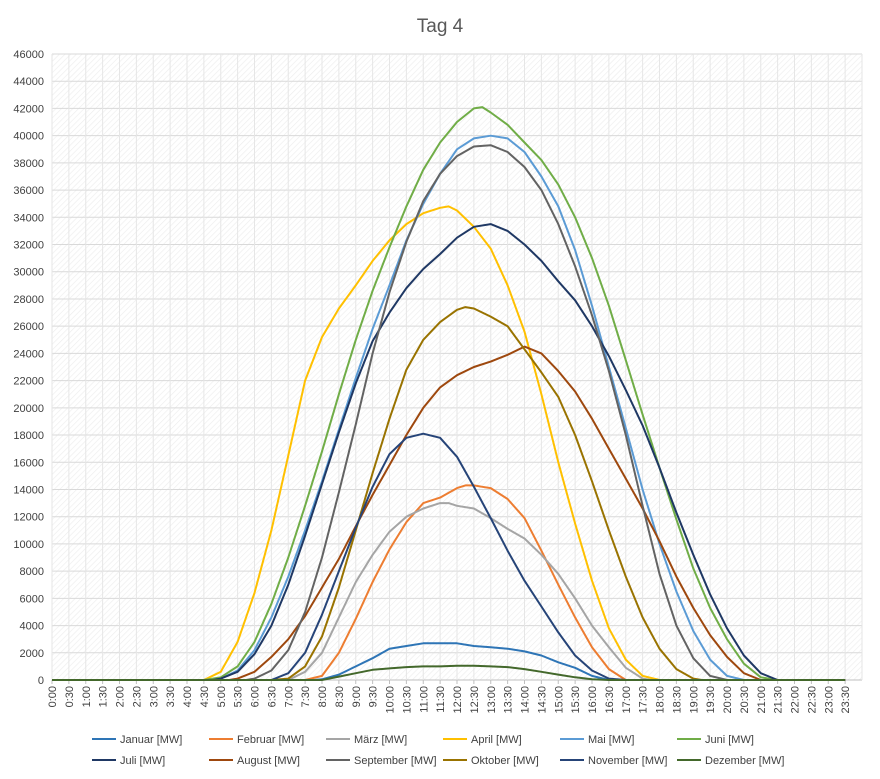 The height and width of the screenshot is (779, 880). What do you see at coordinates (391, 700) in the screenshot?
I see `x-tick-label: 10:00` at bounding box center [391, 700].